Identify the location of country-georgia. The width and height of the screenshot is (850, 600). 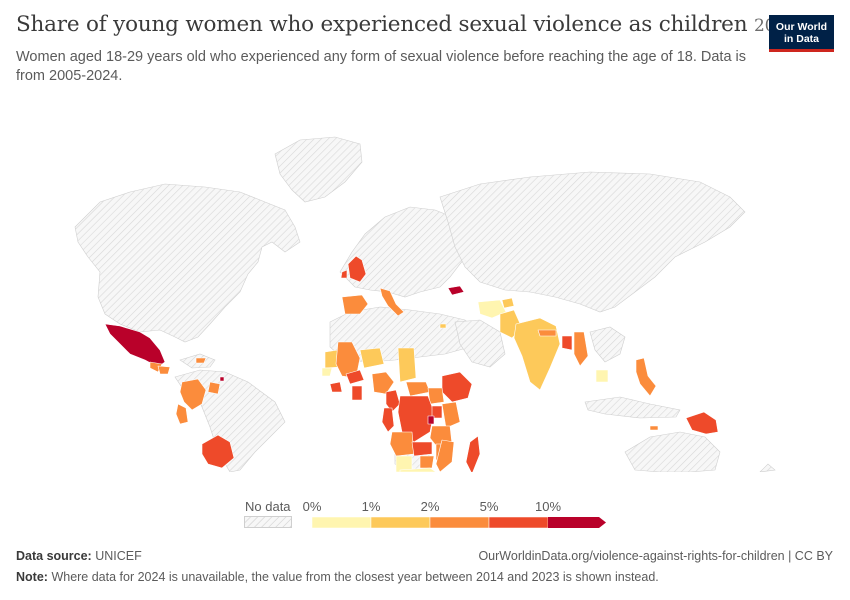
(456, 290).